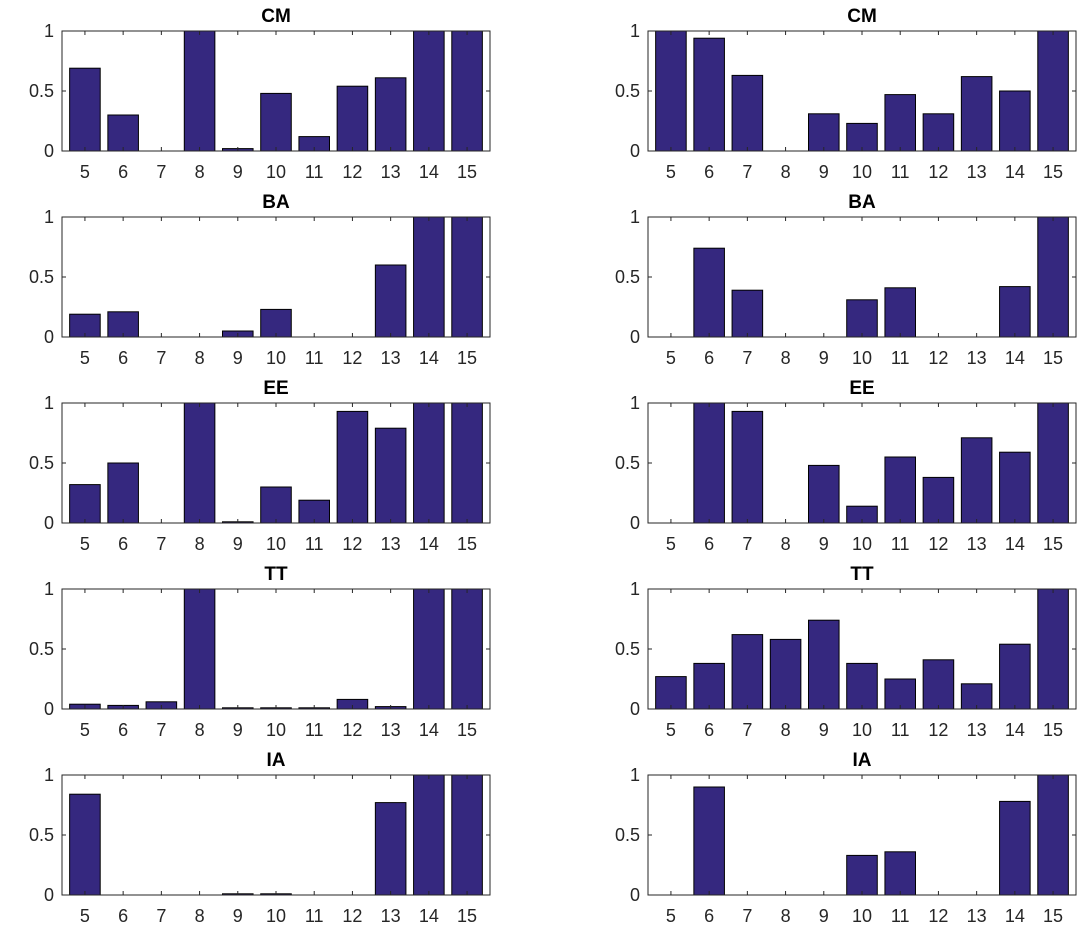  Describe the element at coordinates (276, 16) in the screenshot. I see `subplot-title: CM` at that location.